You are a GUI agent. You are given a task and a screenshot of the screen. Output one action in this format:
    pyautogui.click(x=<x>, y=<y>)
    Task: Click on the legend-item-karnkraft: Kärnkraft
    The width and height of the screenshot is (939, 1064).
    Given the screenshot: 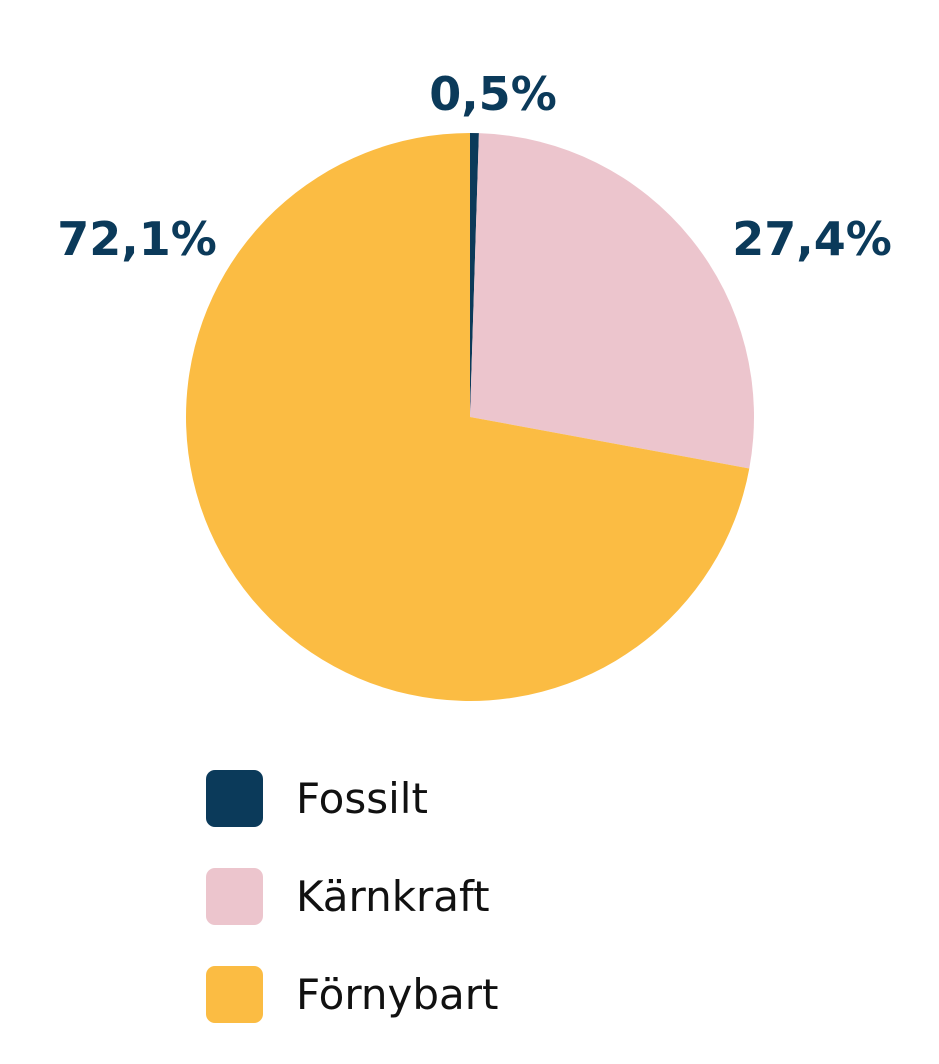 What is the action you would take?
    pyautogui.click(x=456, y=896)
    